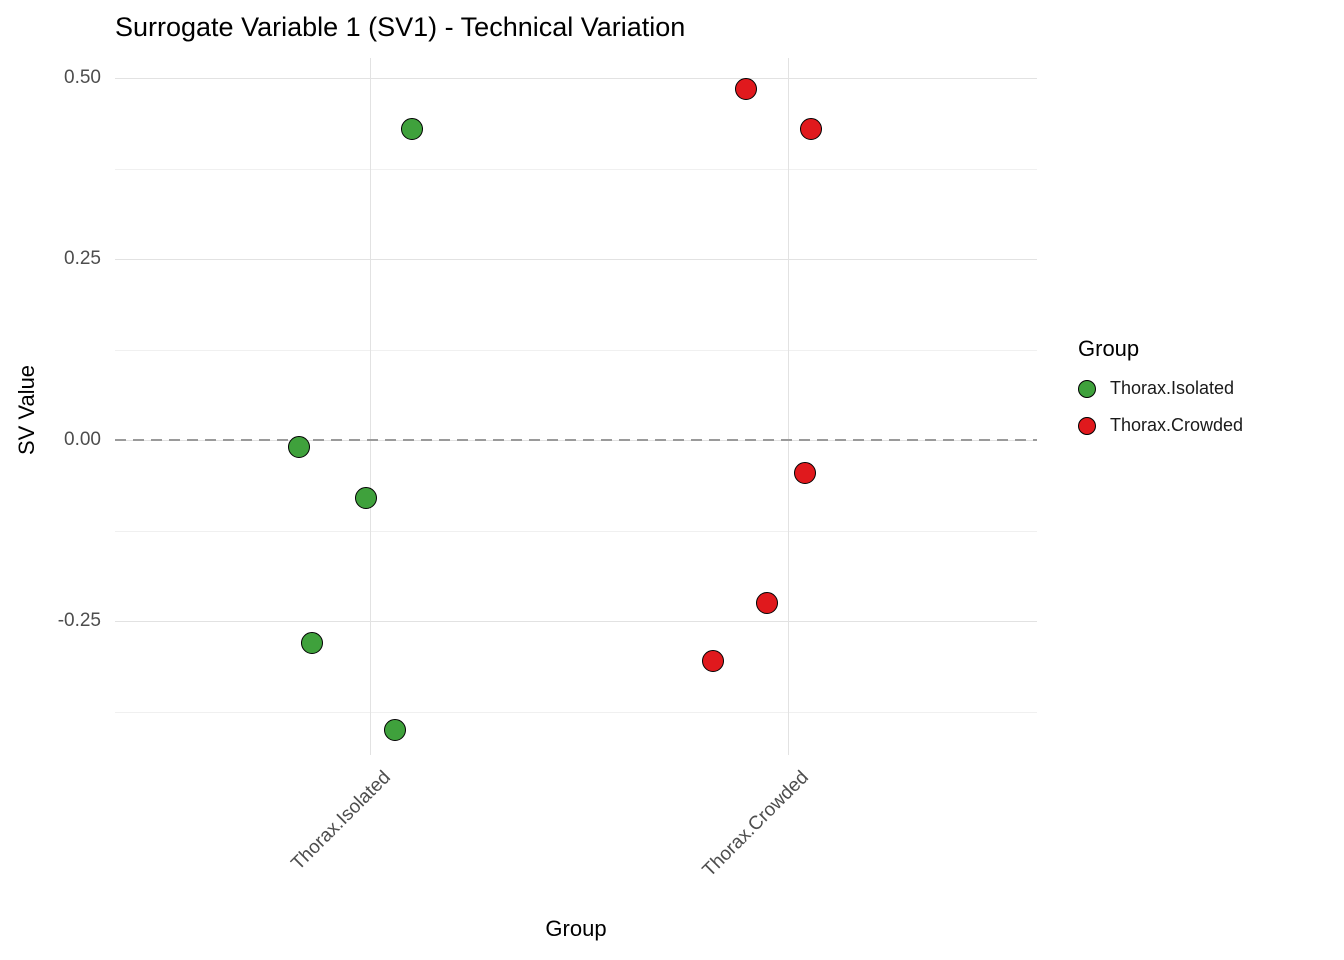 The image size is (1344, 960). Describe the element at coordinates (1172, 388) in the screenshot. I see `legend-item-label: Thorax.Isolated` at that location.